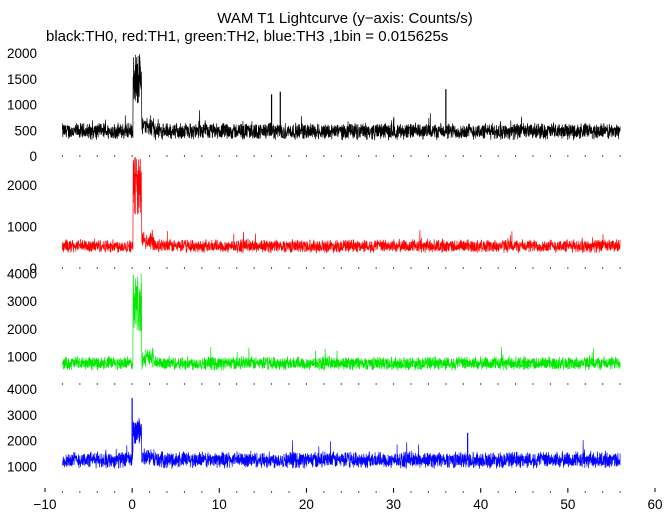 The width and height of the screenshot is (672, 515). I want to click on x-tick-label: 10, so click(219, 504).